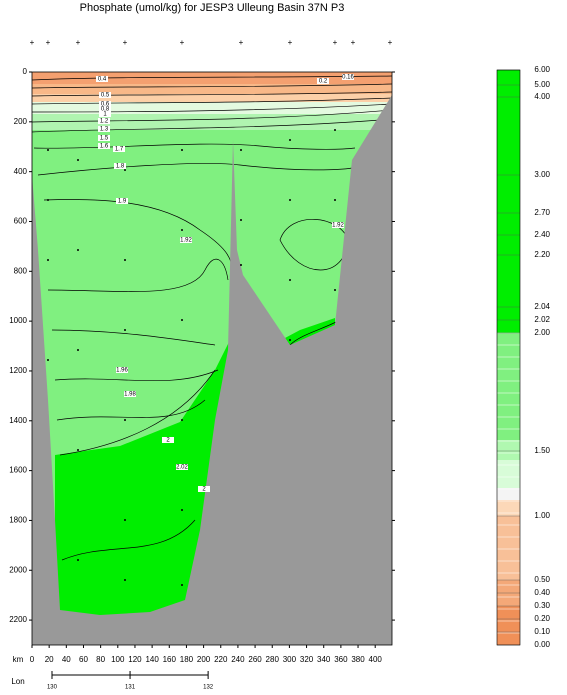 This screenshot has width=567, height=695. What do you see at coordinates (542, 84) in the screenshot?
I see `colorbar-label: 5.00` at bounding box center [542, 84].